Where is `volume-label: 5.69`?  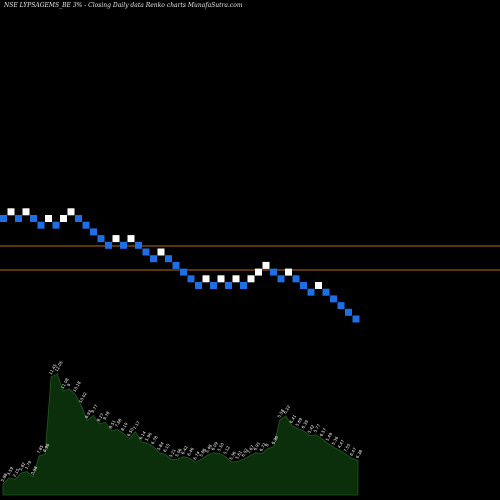
volume-label: 5.69 is located at coordinates (298, 421).